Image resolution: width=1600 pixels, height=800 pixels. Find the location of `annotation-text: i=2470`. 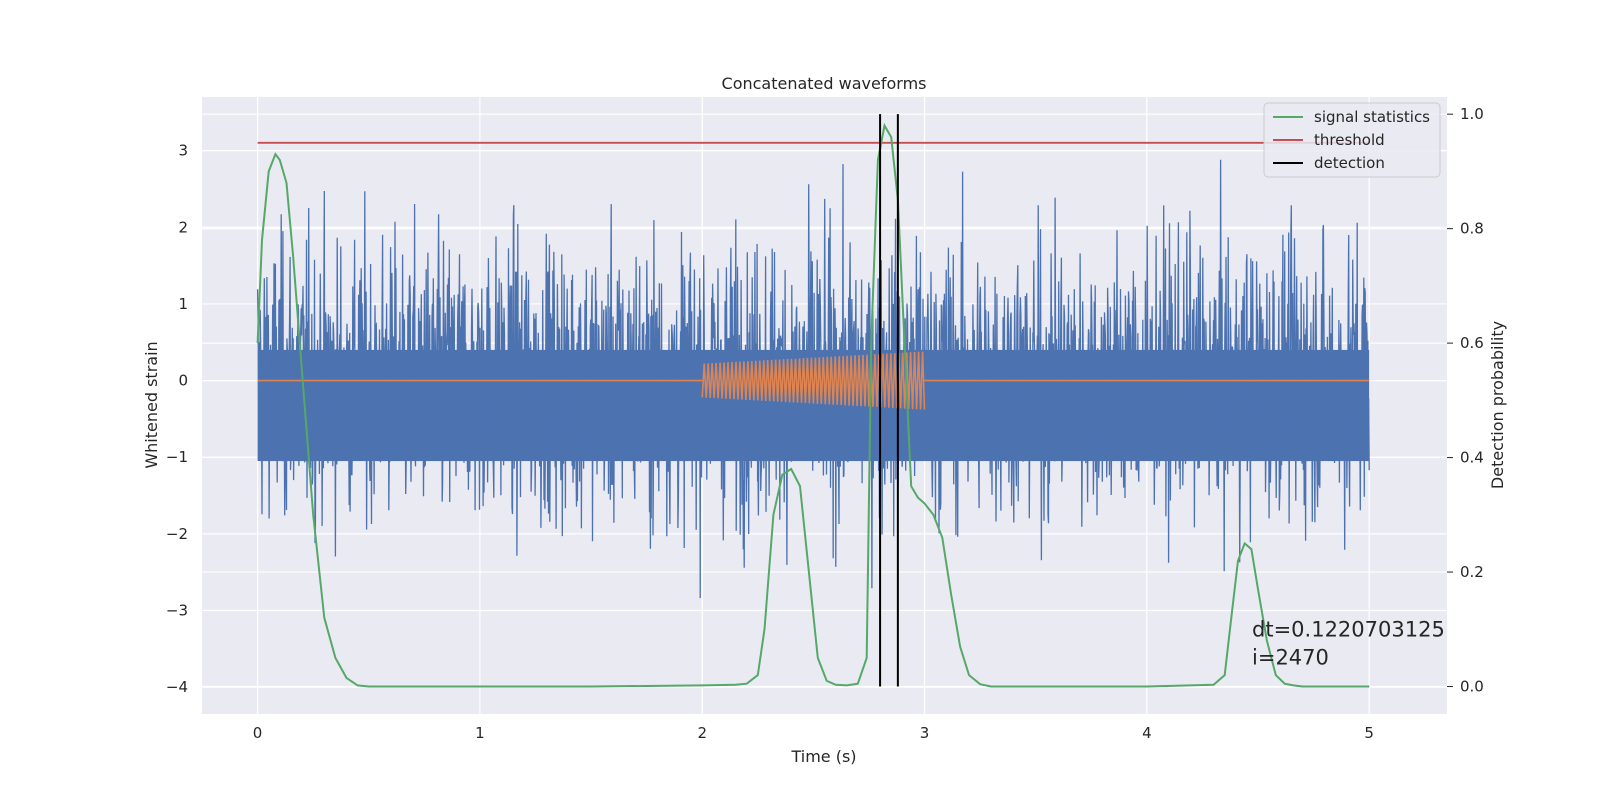

annotation-text: i=2470 is located at coordinates (1290, 657).